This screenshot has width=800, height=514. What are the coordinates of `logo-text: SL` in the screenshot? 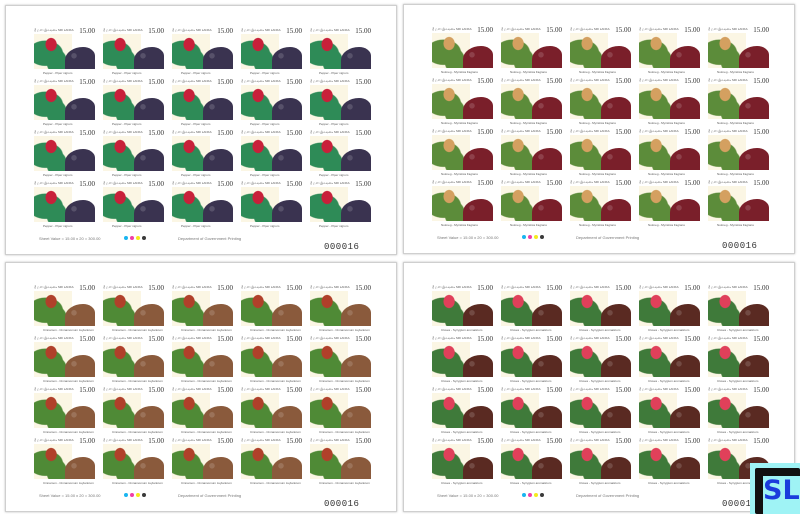 It's located at (781, 490).